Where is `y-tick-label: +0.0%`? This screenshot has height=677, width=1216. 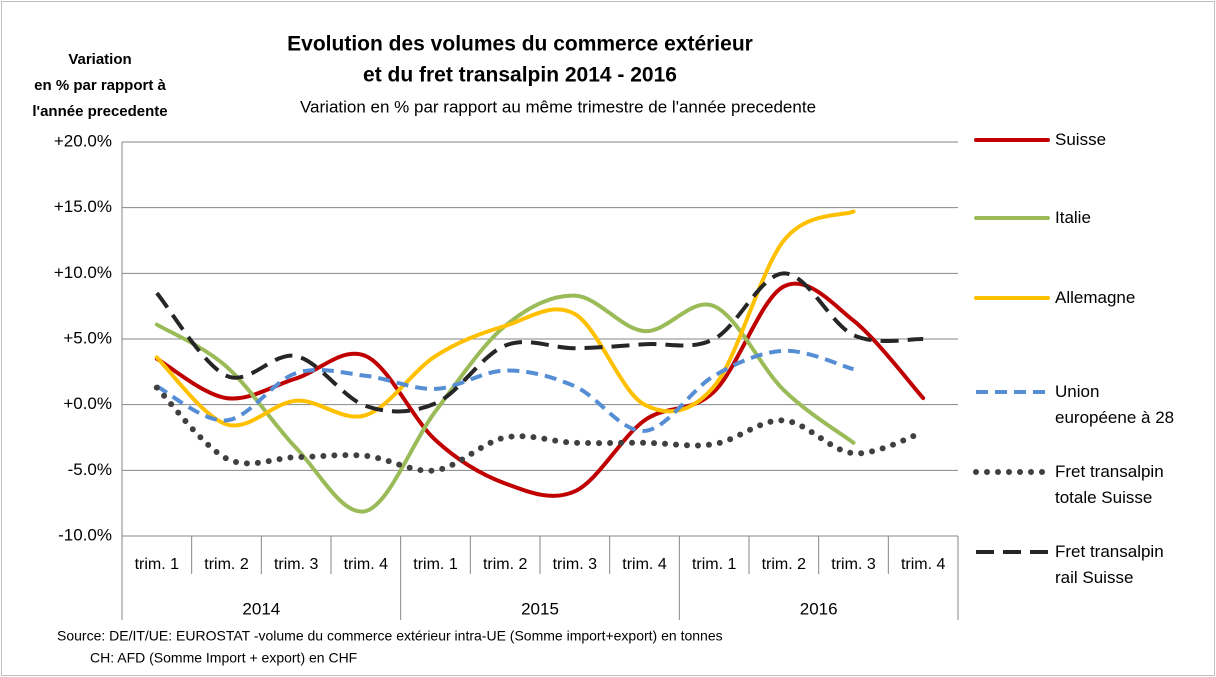 y-tick-label: +0.0% is located at coordinates (87, 403).